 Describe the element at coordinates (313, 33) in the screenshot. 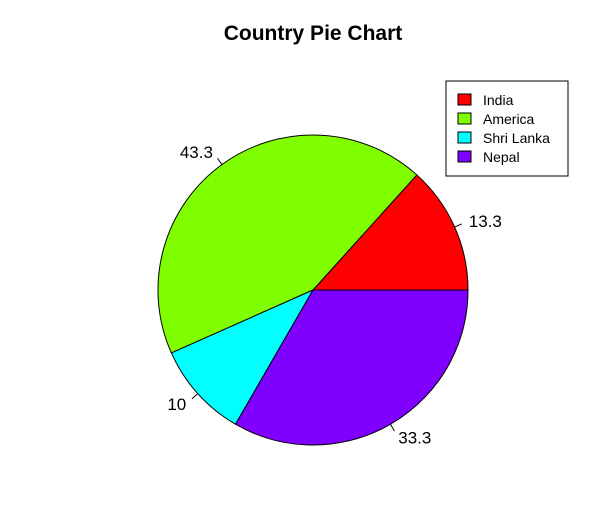

I see `chart-title: Country Pie Chart` at that location.